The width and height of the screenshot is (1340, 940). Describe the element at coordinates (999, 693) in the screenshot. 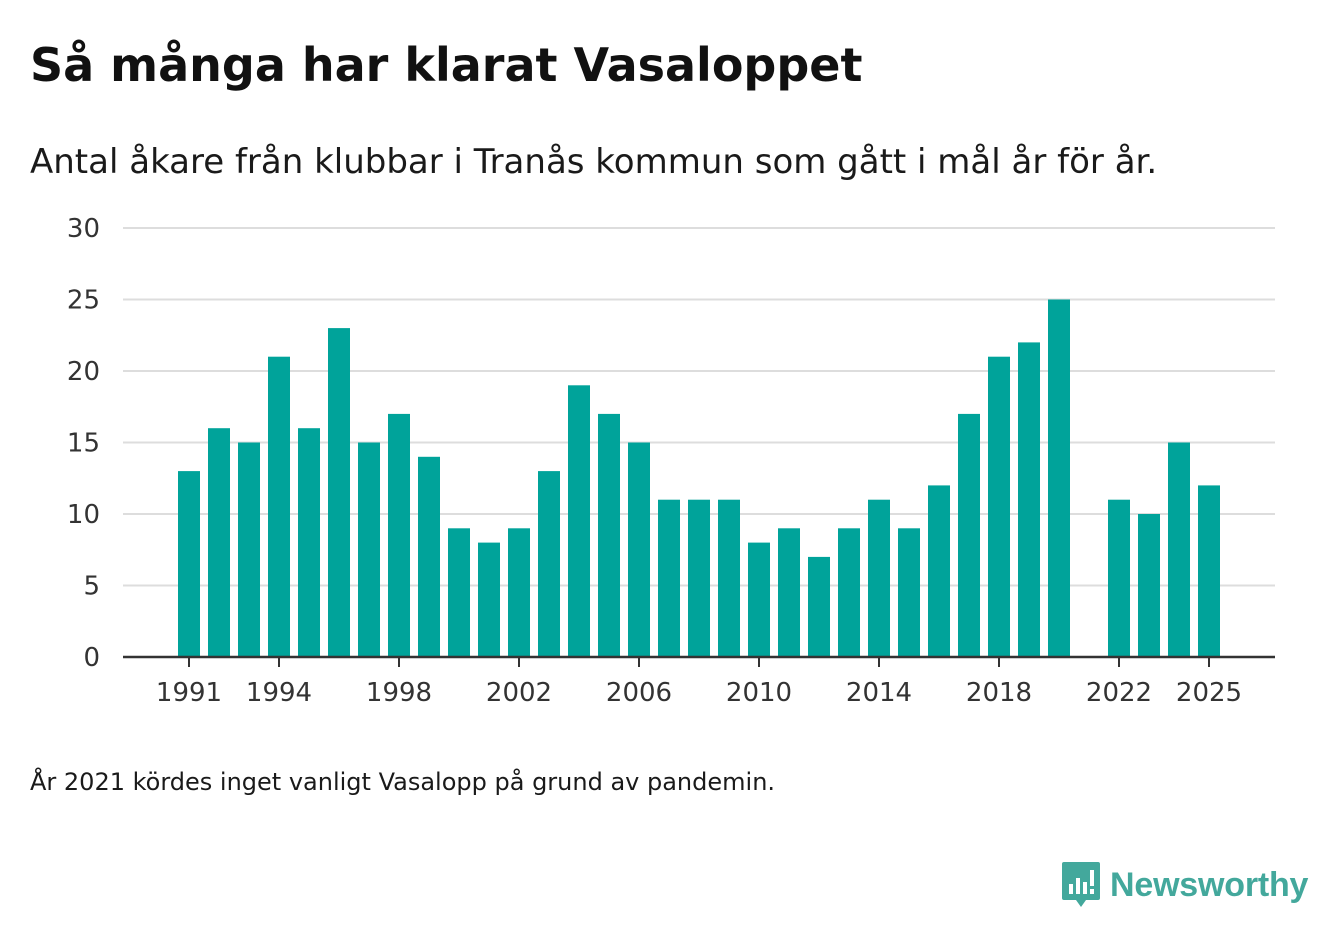

I see `x-tick-label-2018: 2018` at that location.